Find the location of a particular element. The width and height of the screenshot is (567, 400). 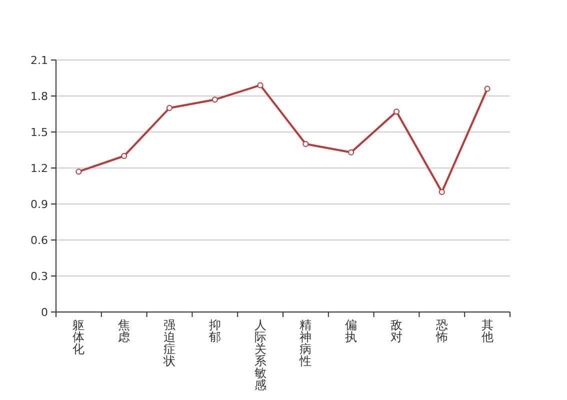

x-tick-label: 强迫症状 is located at coordinates (169, 343).